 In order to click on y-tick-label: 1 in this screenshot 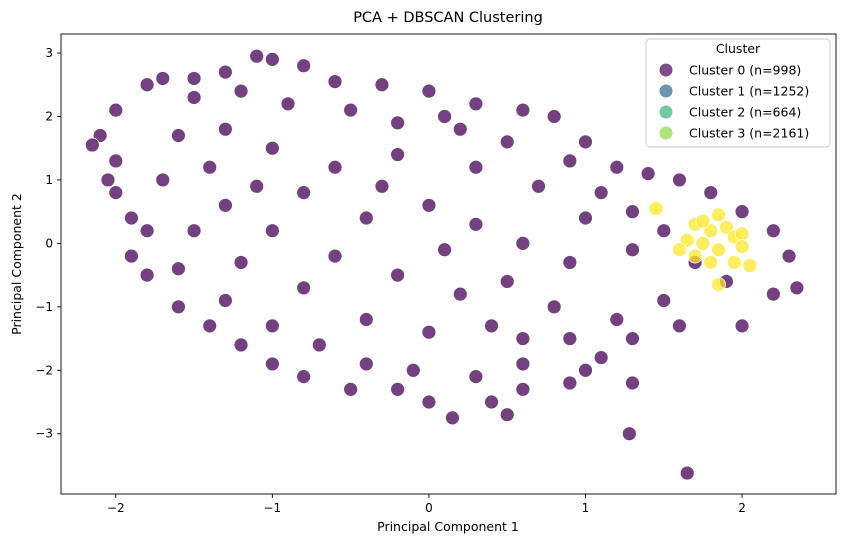, I will do `click(49, 180)`.